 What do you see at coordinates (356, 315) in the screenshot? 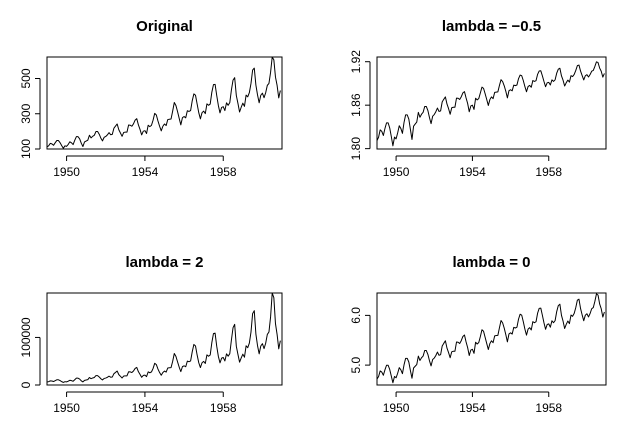
I see `y-tick-label: 6.0` at bounding box center [356, 315].